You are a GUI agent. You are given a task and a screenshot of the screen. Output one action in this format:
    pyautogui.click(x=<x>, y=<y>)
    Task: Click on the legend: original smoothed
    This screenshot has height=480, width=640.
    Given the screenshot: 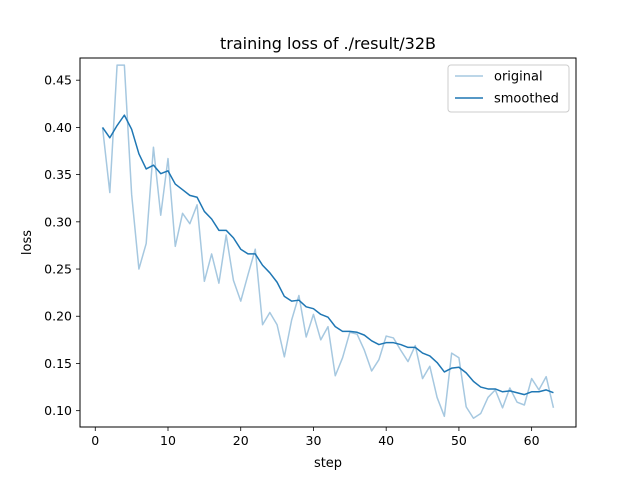 What is the action you would take?
    pyautogui.click(x=508, y=88)
    